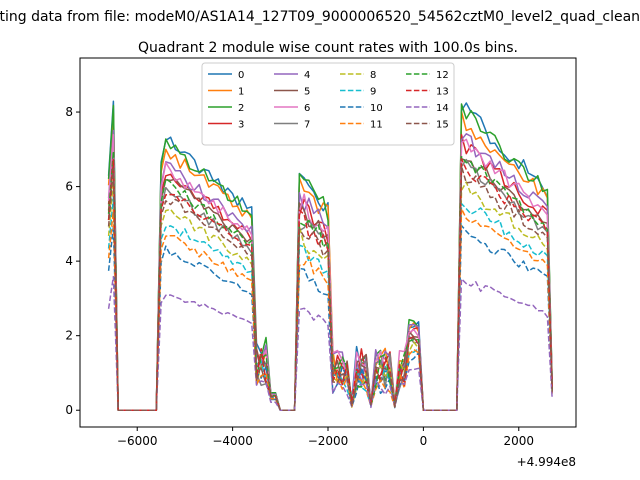 This screenshot has height=480, width=640. I want to click on y-tick-label: 2, so click(69, 336).